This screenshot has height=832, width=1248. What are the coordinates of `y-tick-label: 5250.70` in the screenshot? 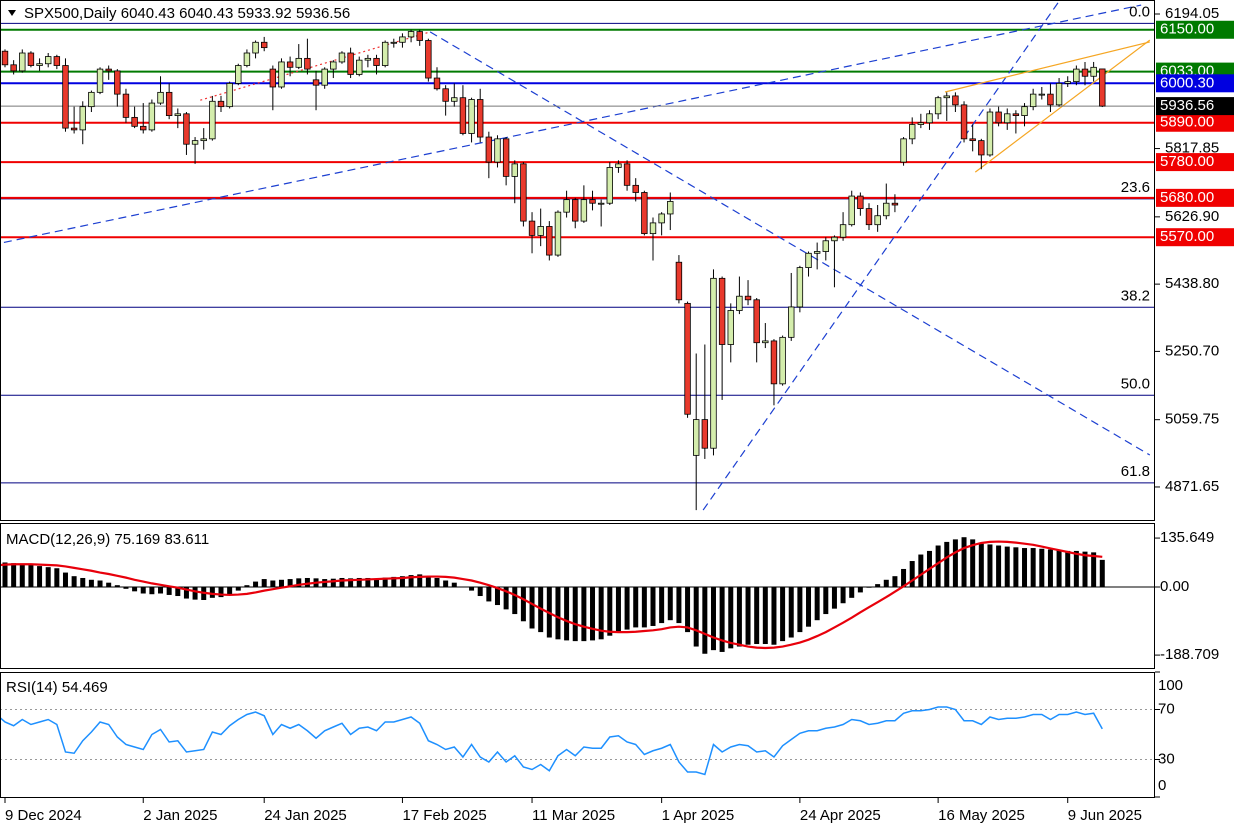 It's located at (1192, 350).